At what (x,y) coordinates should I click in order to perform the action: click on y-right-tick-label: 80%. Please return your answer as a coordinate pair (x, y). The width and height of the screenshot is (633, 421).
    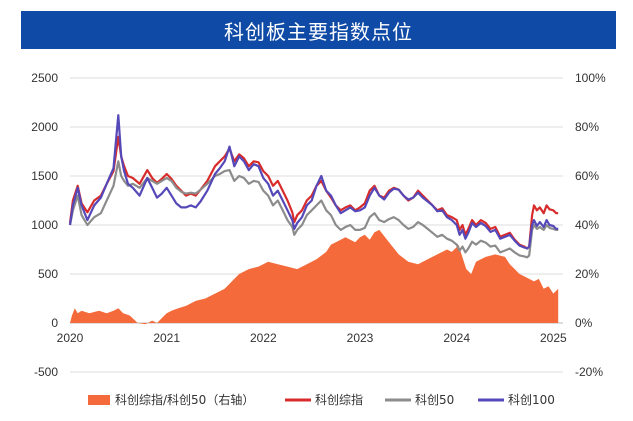
    Looking at the image, I should click on (587, 127).